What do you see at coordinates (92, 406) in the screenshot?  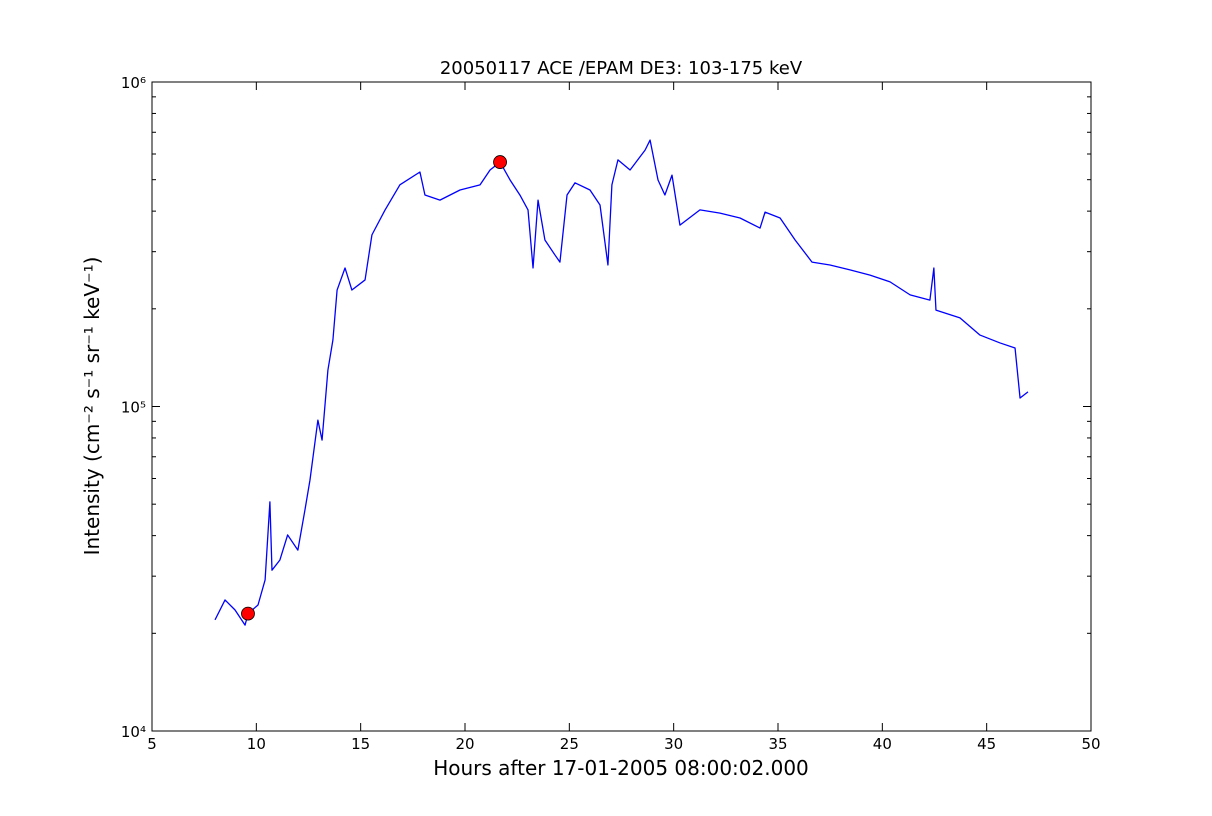 I see `y-axis-label: Intensity (cm⁻² s⁻¹ sr⁻¹ keV⁻¹)` at bounding box center [92, 406].